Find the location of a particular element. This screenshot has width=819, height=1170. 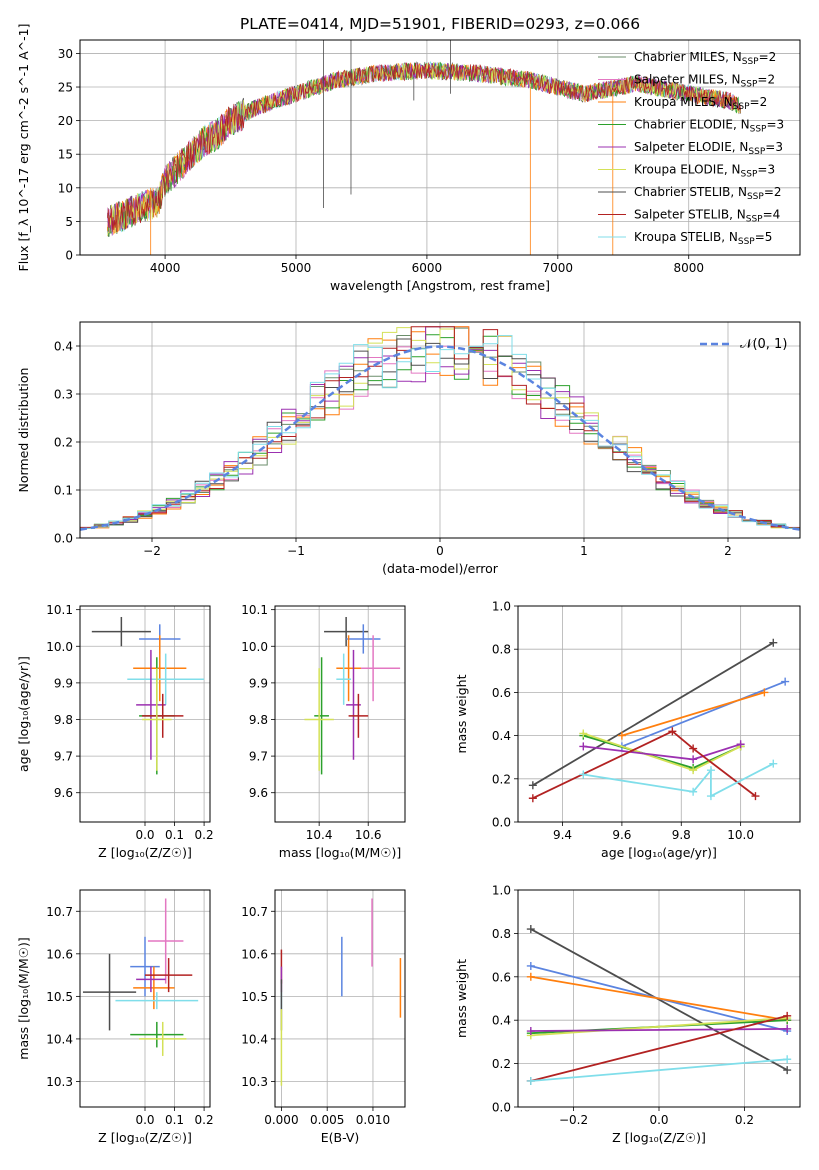

y-tick-label: 10.1 is located at coordinates (59, 610).